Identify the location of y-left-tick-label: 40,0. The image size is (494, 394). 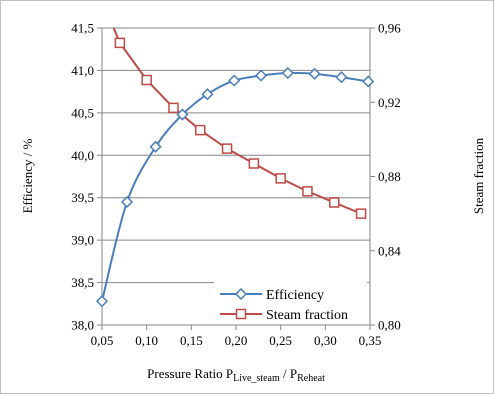
(82, 155).